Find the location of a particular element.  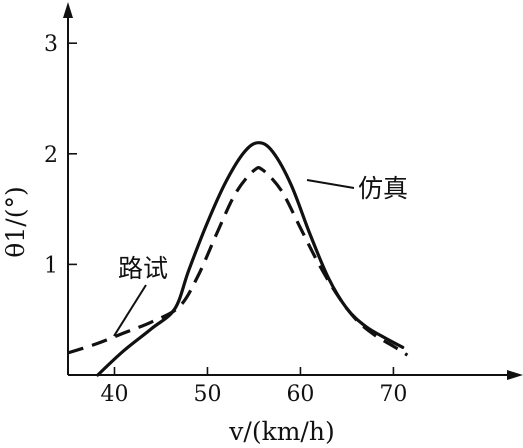

y-tick-label: 2 is located at coordinates (51, 155).